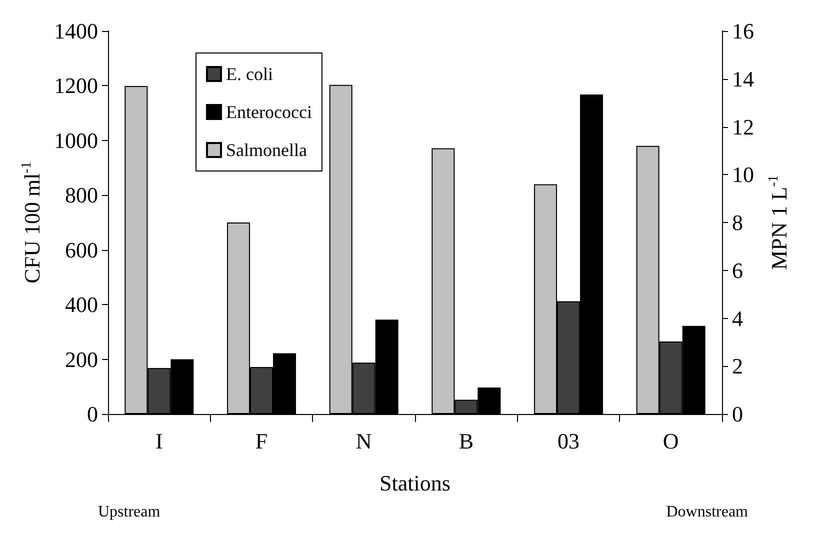  I want to click on y-tick-label: 0, so click(92, 414).